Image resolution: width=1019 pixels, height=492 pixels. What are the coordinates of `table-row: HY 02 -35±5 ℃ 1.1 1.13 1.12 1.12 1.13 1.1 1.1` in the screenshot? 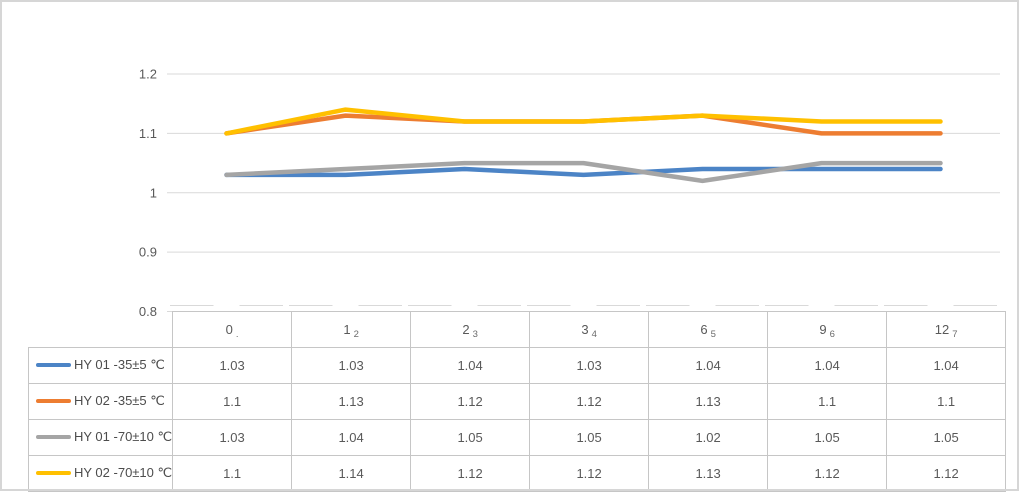 It's located at (517, 401).